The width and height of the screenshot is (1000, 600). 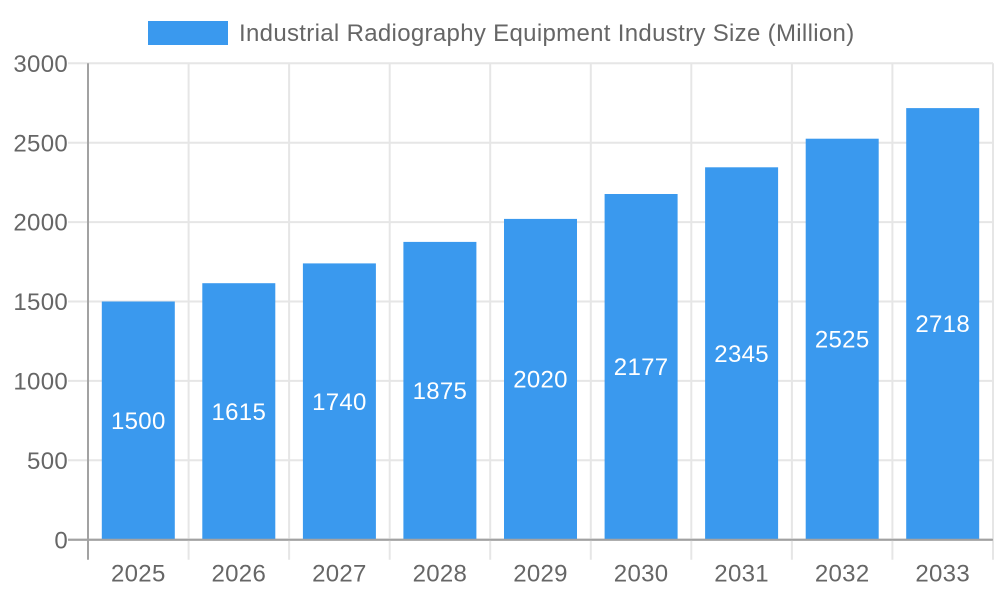 What do you see at coordinates (47, 461) in the screenshot?
I see `svg-text: 500` at bounding box center [47, 461].